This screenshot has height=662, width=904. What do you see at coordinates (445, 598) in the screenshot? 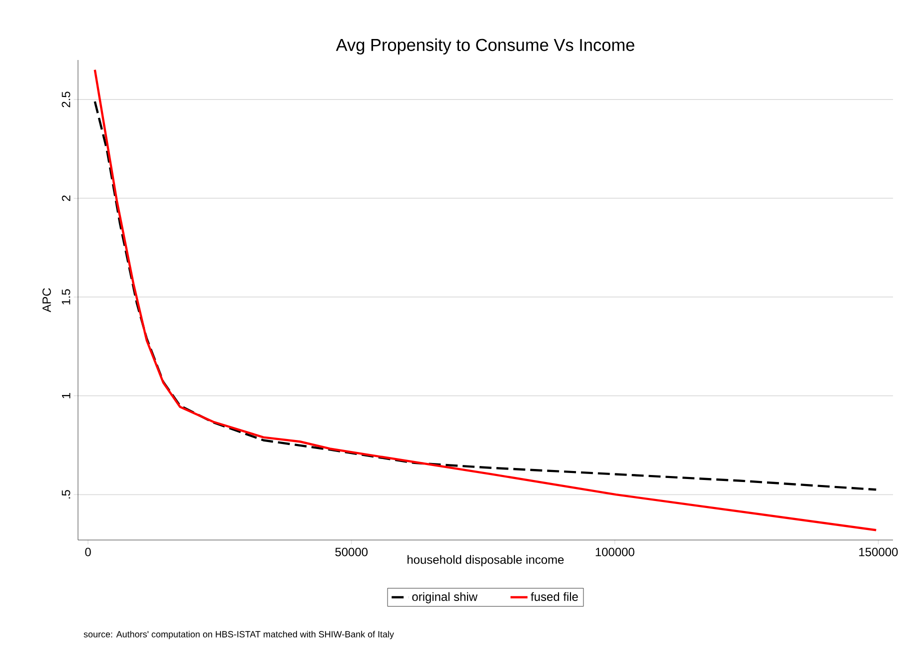
I see `legend-label: original shiw` at bounding box center [445, 598].